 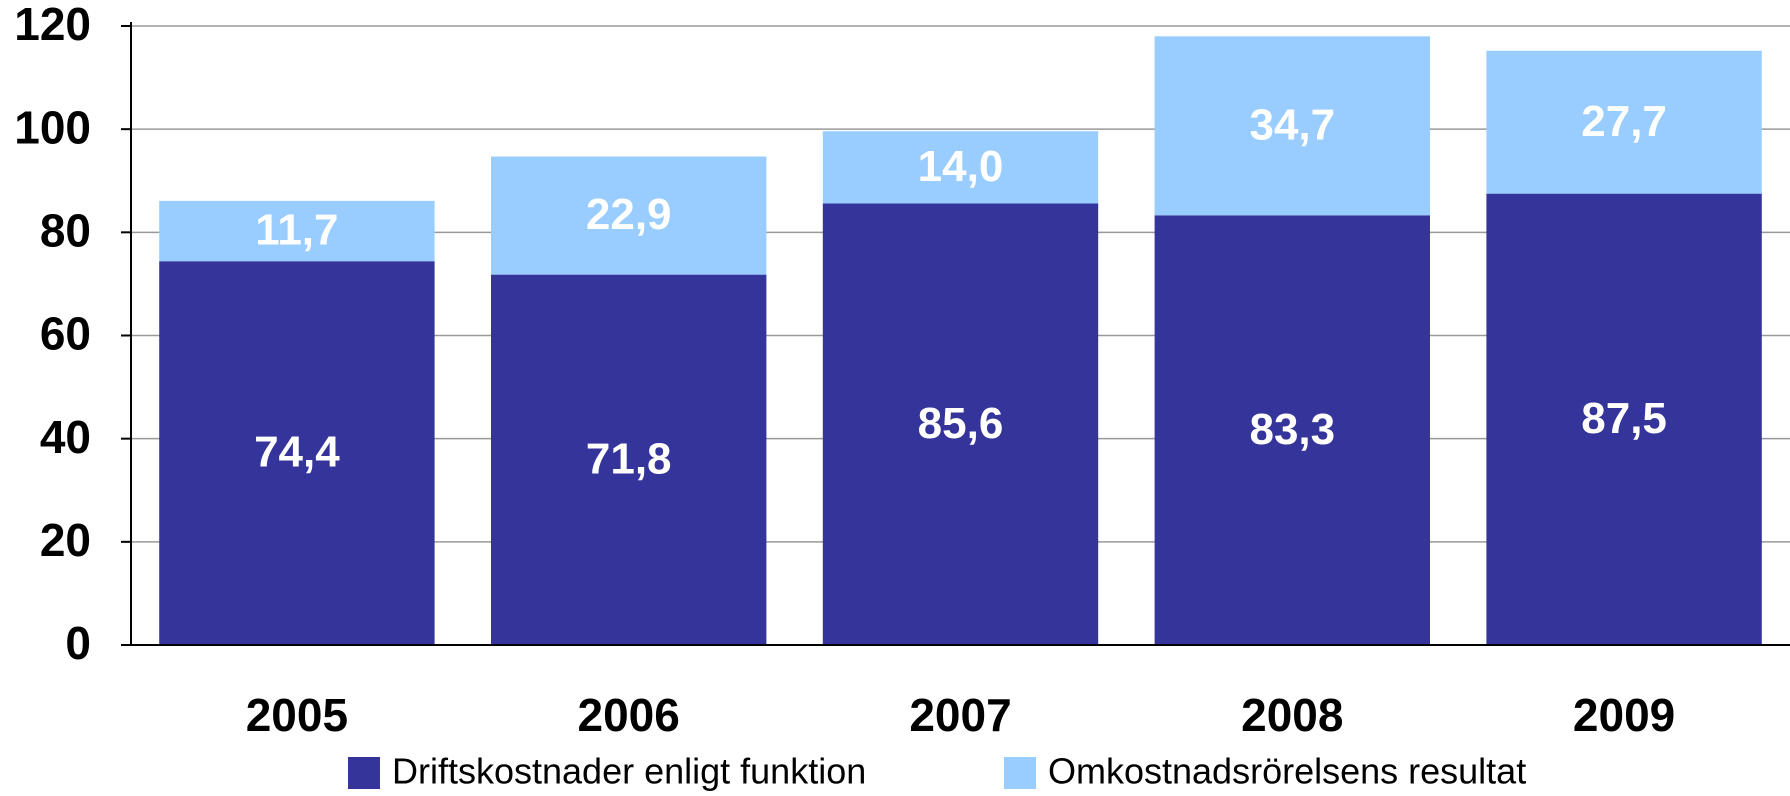 I want to click on x-tick-label: 2007, so click(x=960, y=715).